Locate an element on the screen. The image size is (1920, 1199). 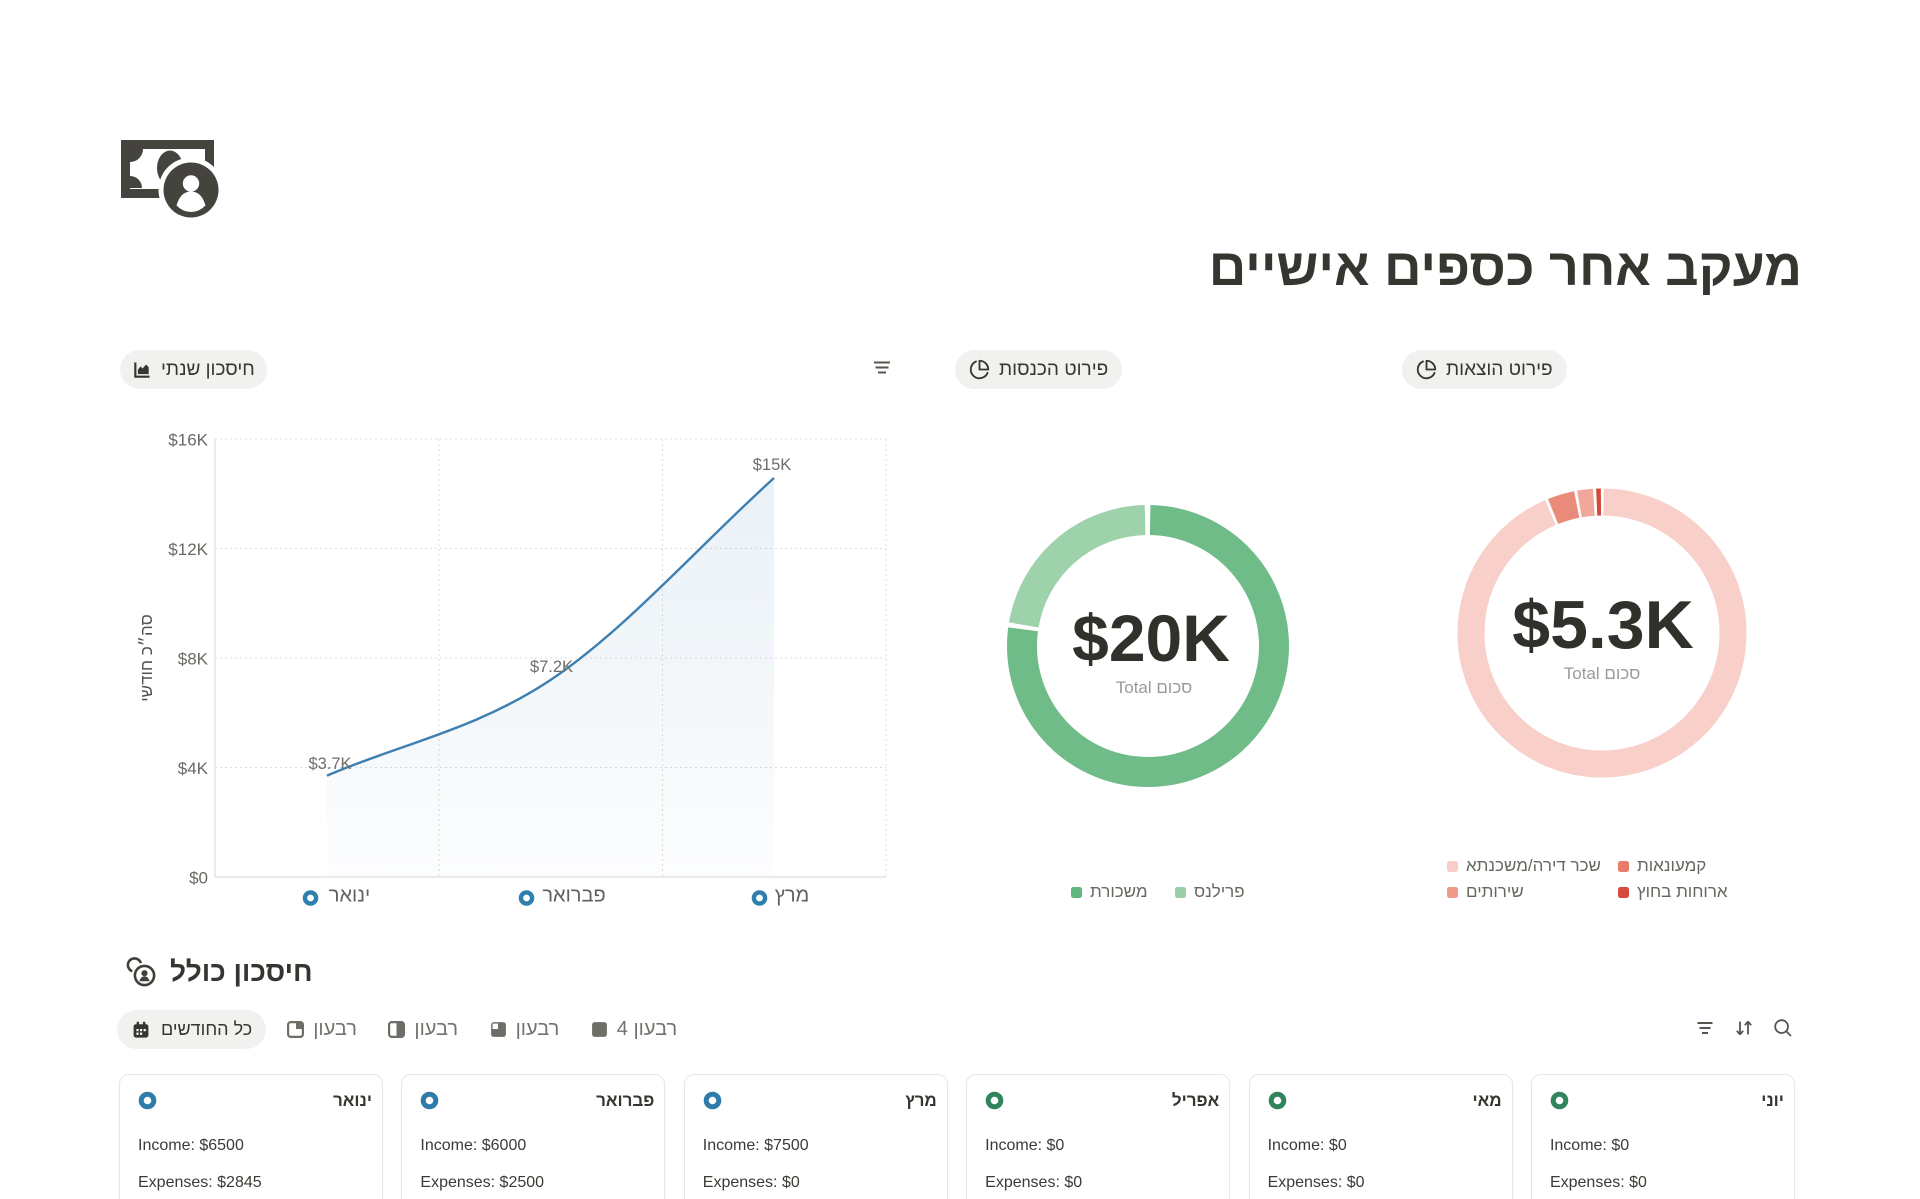
svg-text: פברואר is located at coordinates (573, 896).